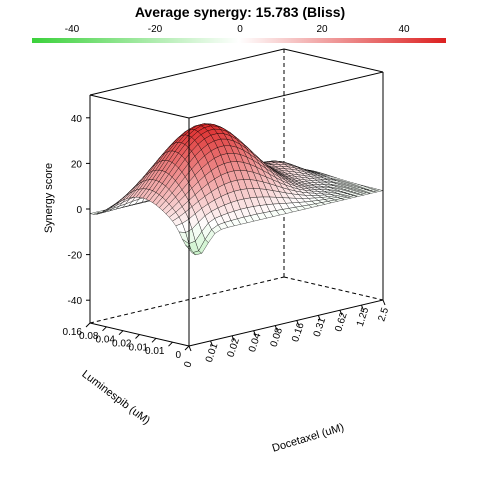 The width and height of the screenshot is (480, 480). Describe the element at coordinates (75, 256) in the screenshot. I see `z-tick-label: -20` at that location.